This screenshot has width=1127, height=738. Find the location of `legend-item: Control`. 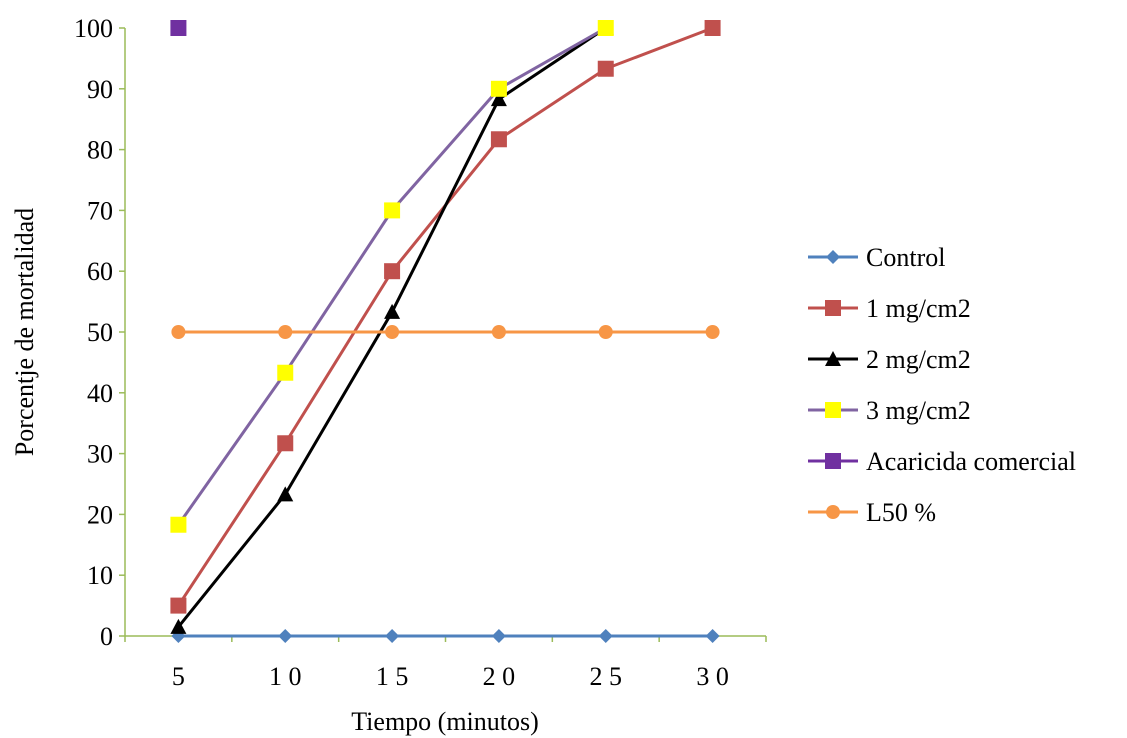

legend-item: Control is located at coordinates (876, 257).